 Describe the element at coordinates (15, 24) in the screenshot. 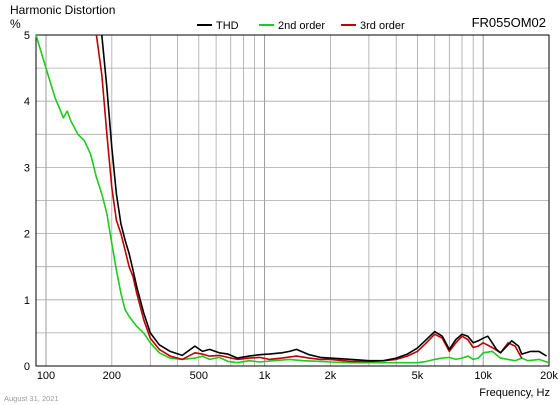

I see `y-axis-label: %` at that location.